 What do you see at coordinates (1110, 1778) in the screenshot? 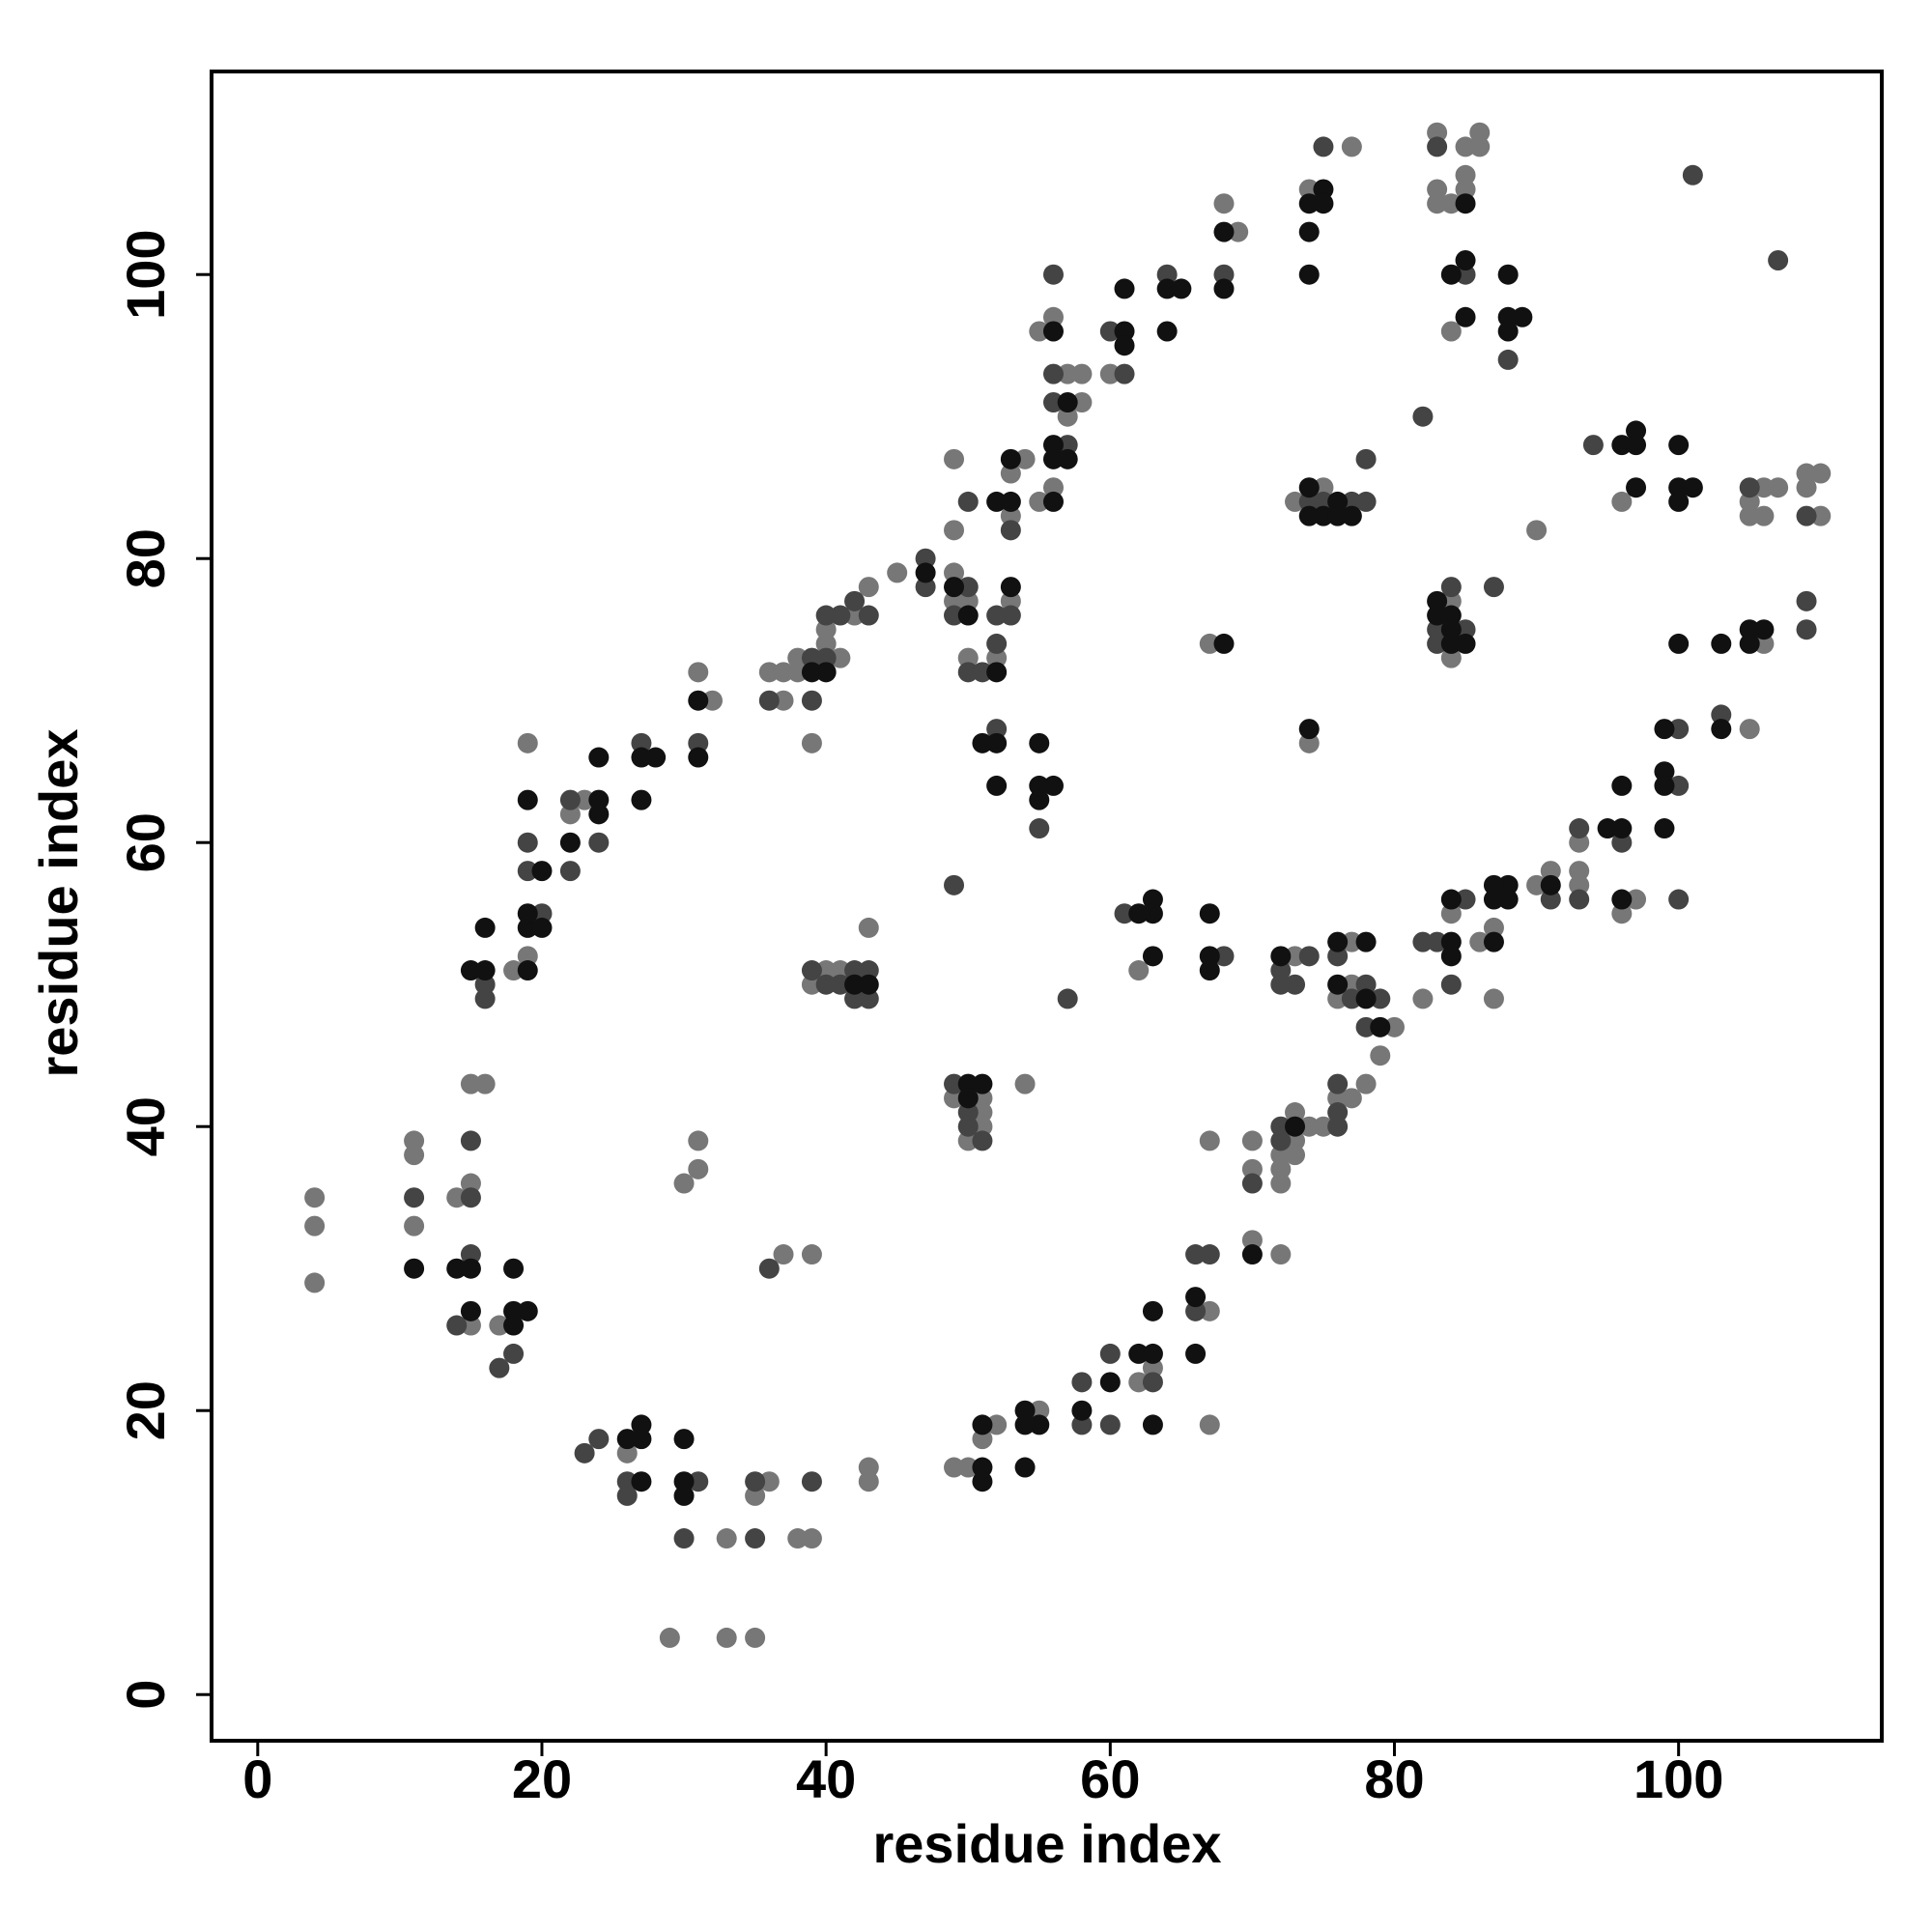
I see `x-tick-label: 60` at bounding box center [1110, 1778].